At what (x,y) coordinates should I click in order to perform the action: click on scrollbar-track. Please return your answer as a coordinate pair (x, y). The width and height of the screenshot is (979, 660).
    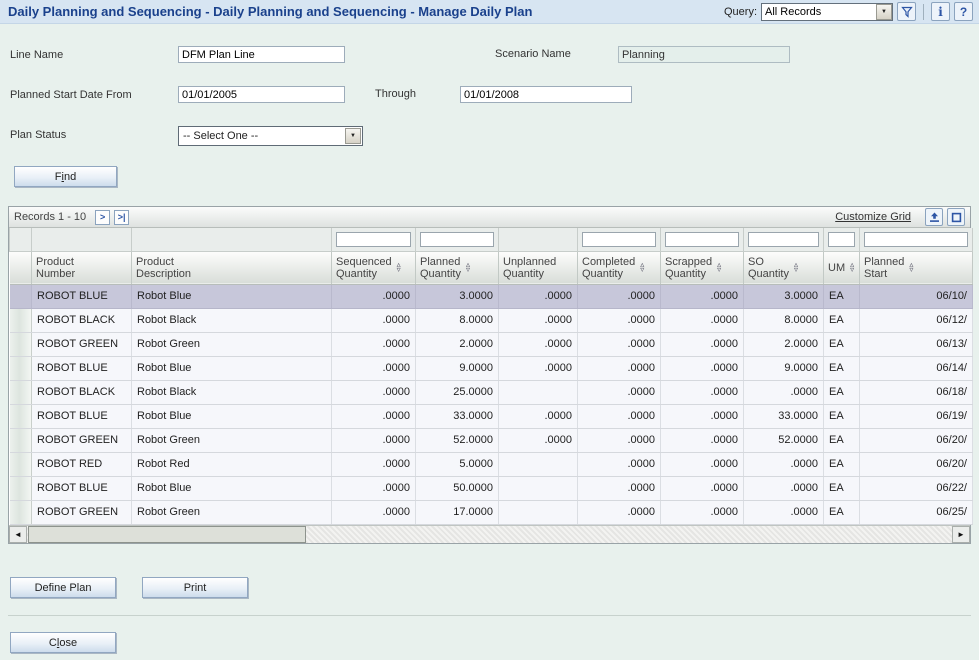
    Looking at the image, I should click on (489, 534).